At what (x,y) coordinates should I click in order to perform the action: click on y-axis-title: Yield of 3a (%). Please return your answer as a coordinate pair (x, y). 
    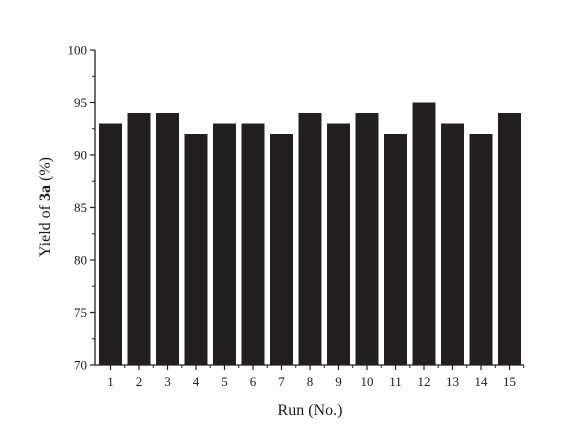
    Looking at the image, I should click on (45, 207).